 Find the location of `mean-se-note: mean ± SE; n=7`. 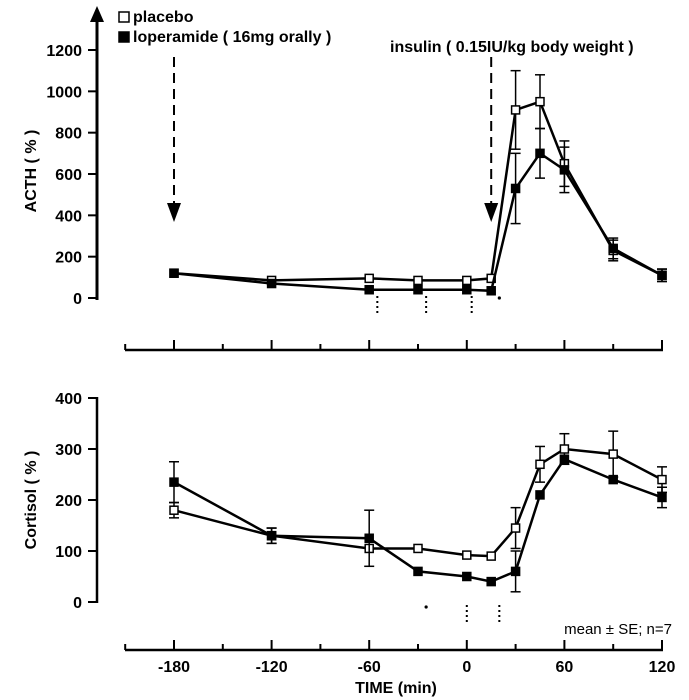

mean-se-note: mean ± SE; n=7 is located at coordinates (618, 629).